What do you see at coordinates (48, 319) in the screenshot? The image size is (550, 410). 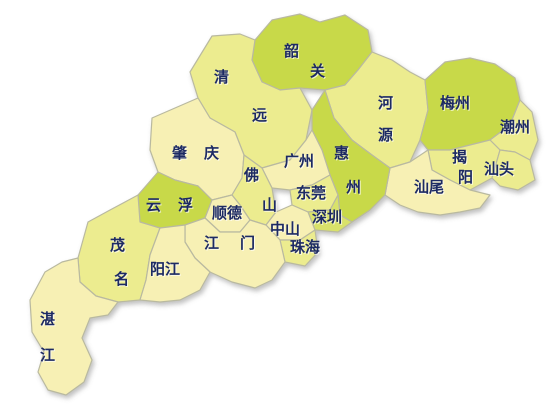 I see `label-zhanjiang-1: 湛` at bounding box center [48, 319].